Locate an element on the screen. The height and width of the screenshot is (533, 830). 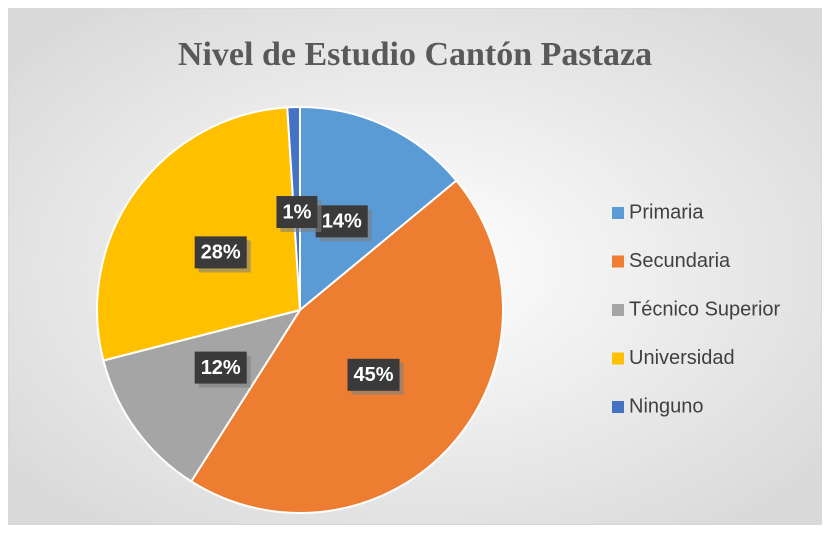
legend-label: Técnico Superior is located at coordinates (705, 309).